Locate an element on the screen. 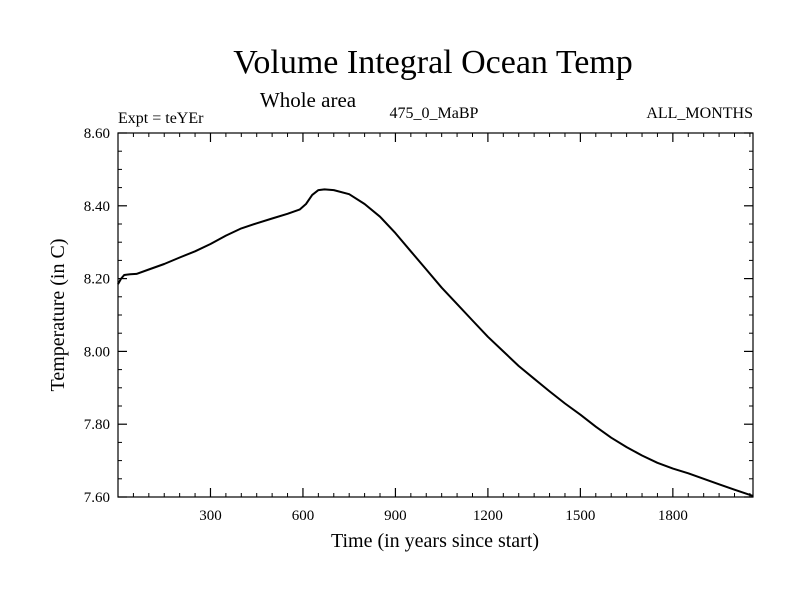 The image size is (800, 600). x-tick-label: 600 is located at coordinates (303, 516).